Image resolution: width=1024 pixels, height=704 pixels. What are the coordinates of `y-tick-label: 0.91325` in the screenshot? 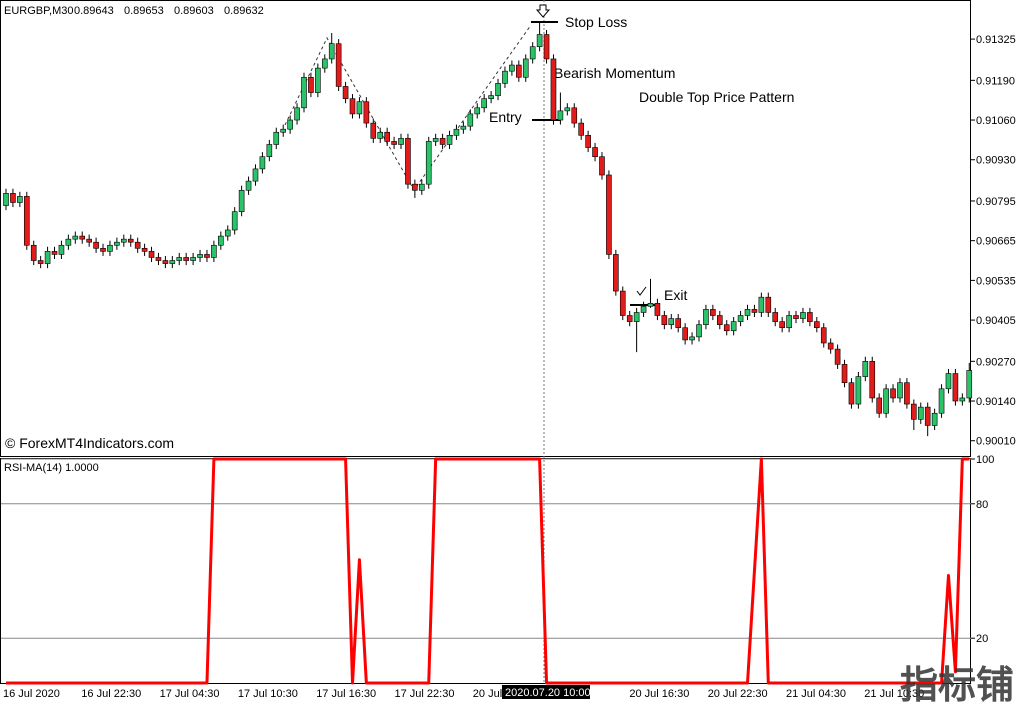 It's located at (996, 40).